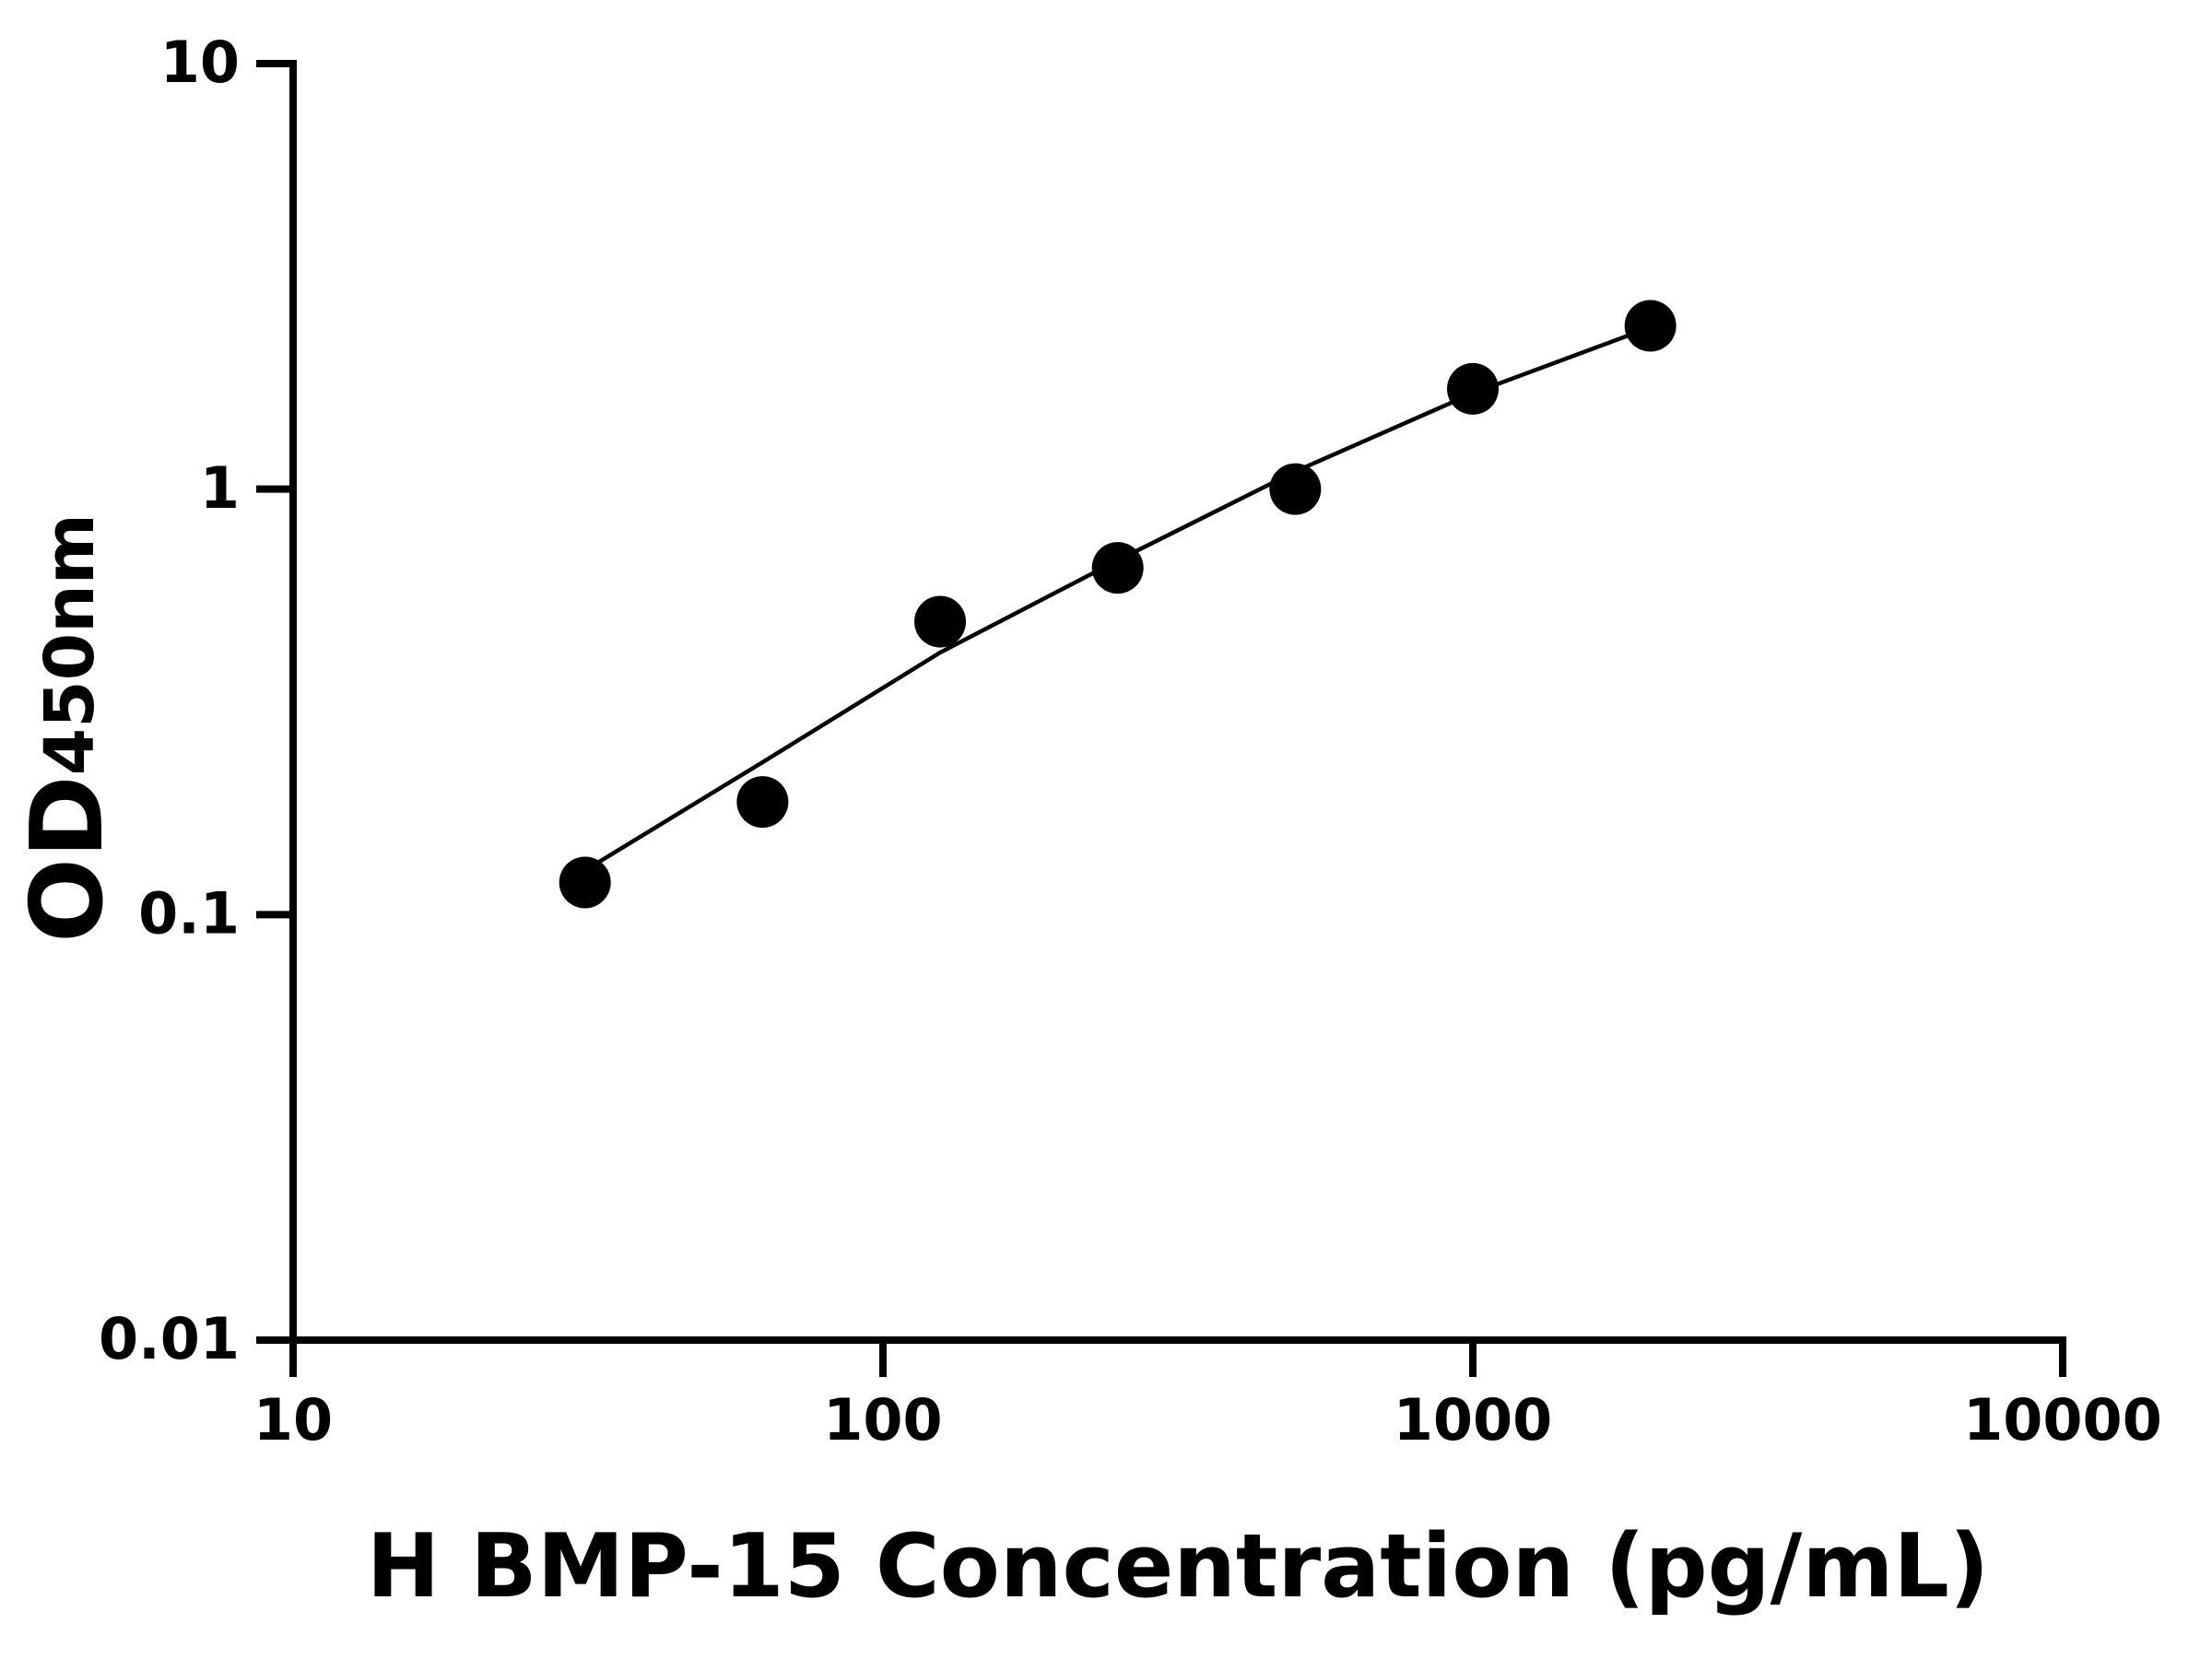  What do you see at coordinates (2062, 1419) in the screenshot?
I see `x-tick-label: 10000` at bounding box center [2062, 1419].